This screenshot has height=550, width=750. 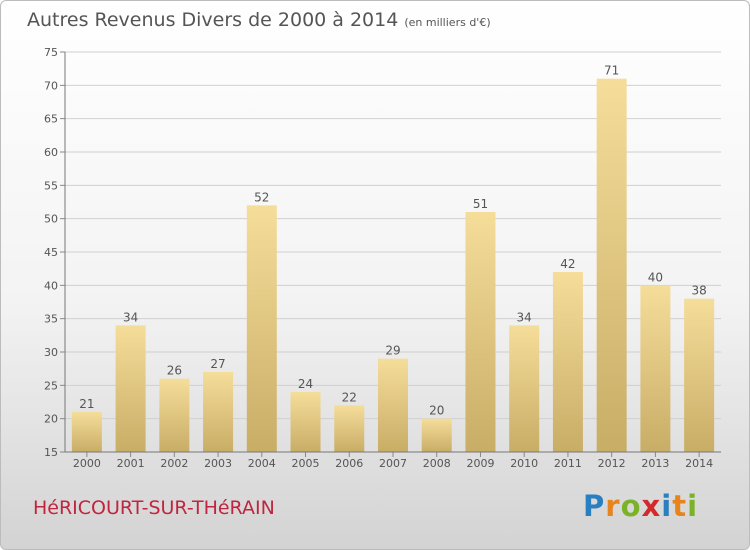 What do you see at coordinates (131, 463) in the screenshot?
I see `x-tick-label: 2001` at bounding box center [131, 463].